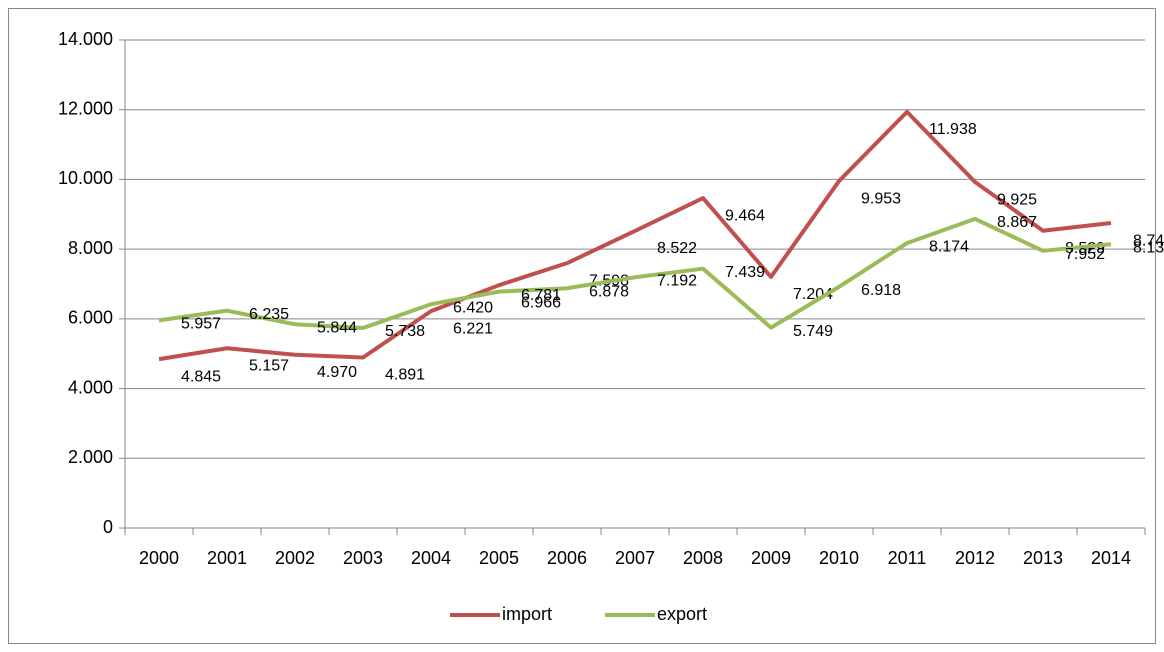 This screenshot has width=1164, height=652. I want to click on data-label: 6.235, so click(269, 314).